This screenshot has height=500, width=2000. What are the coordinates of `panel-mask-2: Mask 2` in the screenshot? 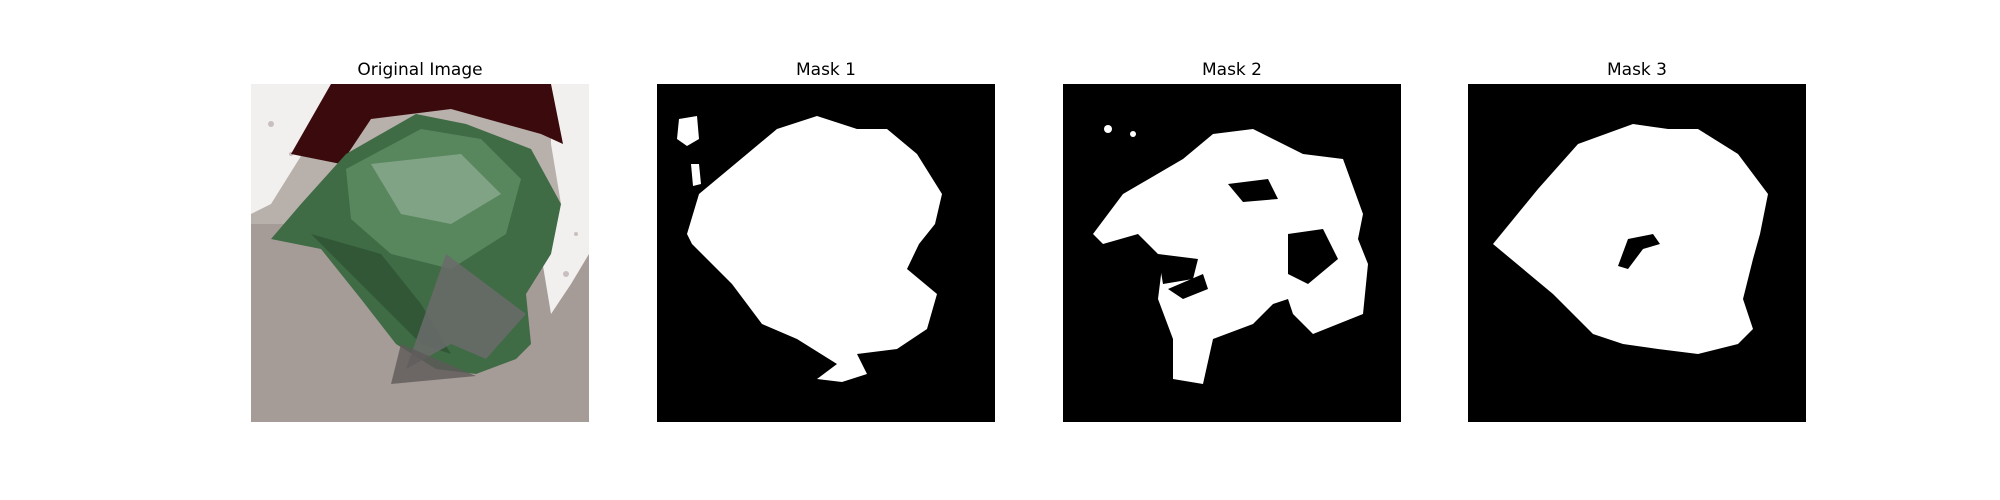 It's located at (1232, 240).